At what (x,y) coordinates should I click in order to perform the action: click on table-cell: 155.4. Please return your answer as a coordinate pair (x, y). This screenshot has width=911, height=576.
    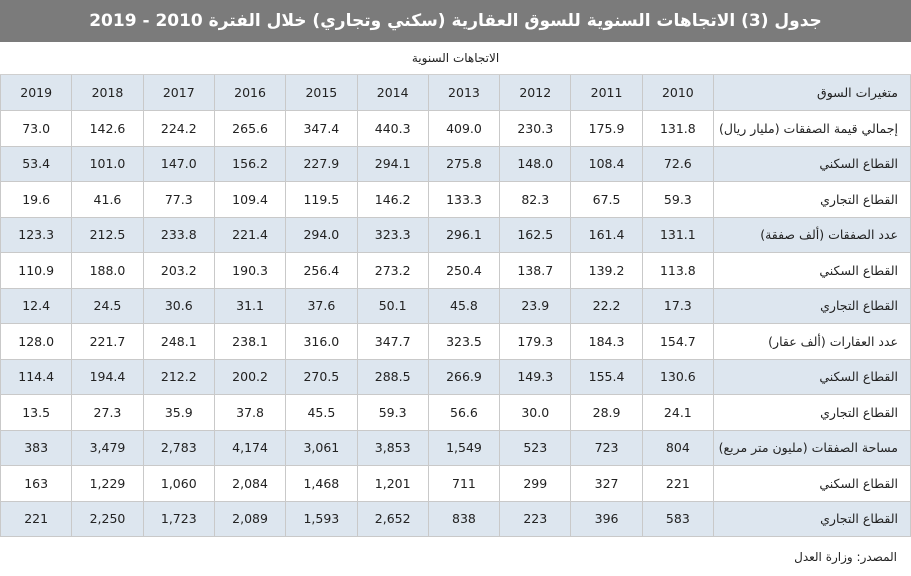
    Looking at the image, I should click on (606, 377).